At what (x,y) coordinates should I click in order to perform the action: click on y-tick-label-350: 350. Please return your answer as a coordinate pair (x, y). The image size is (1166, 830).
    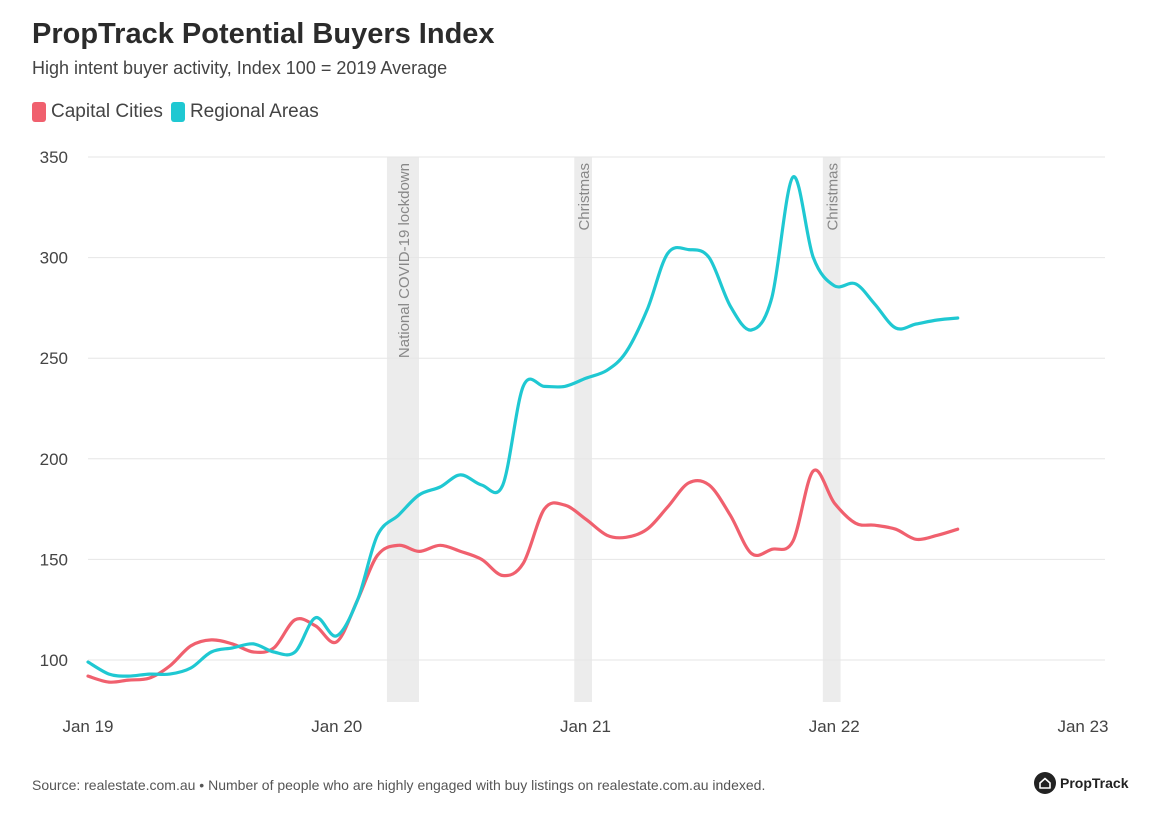
    Looking at the image, I should click on (54, 157).